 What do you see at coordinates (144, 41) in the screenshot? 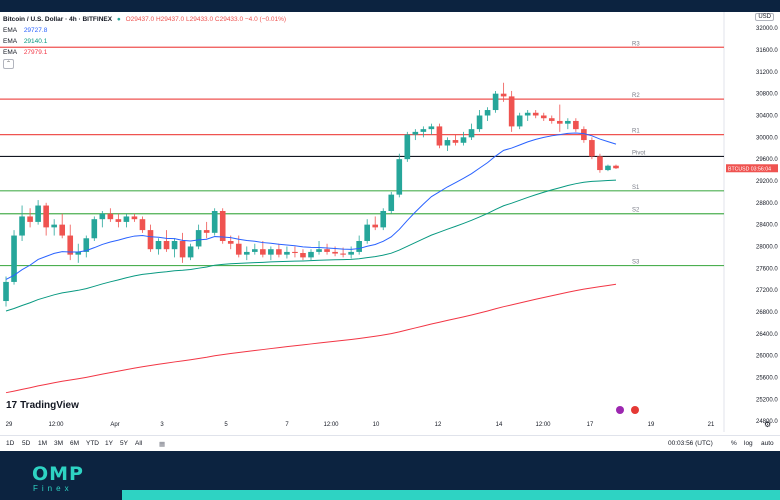
I see `ema-row-2: EMA 29140.1` at bounding box center [144, 41].